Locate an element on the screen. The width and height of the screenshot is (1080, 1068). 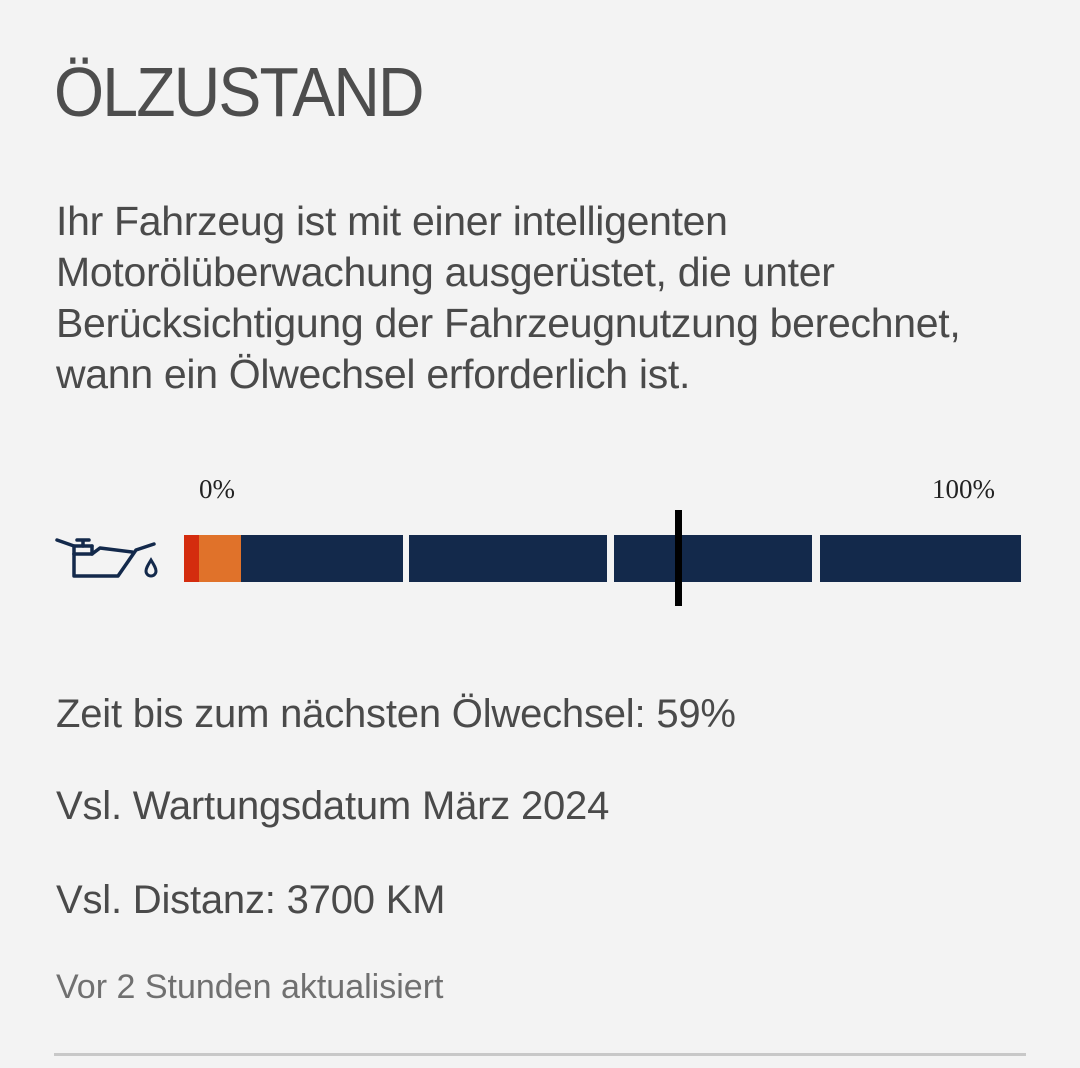
gauge-warning-segment is located at coordinates (220, 558).